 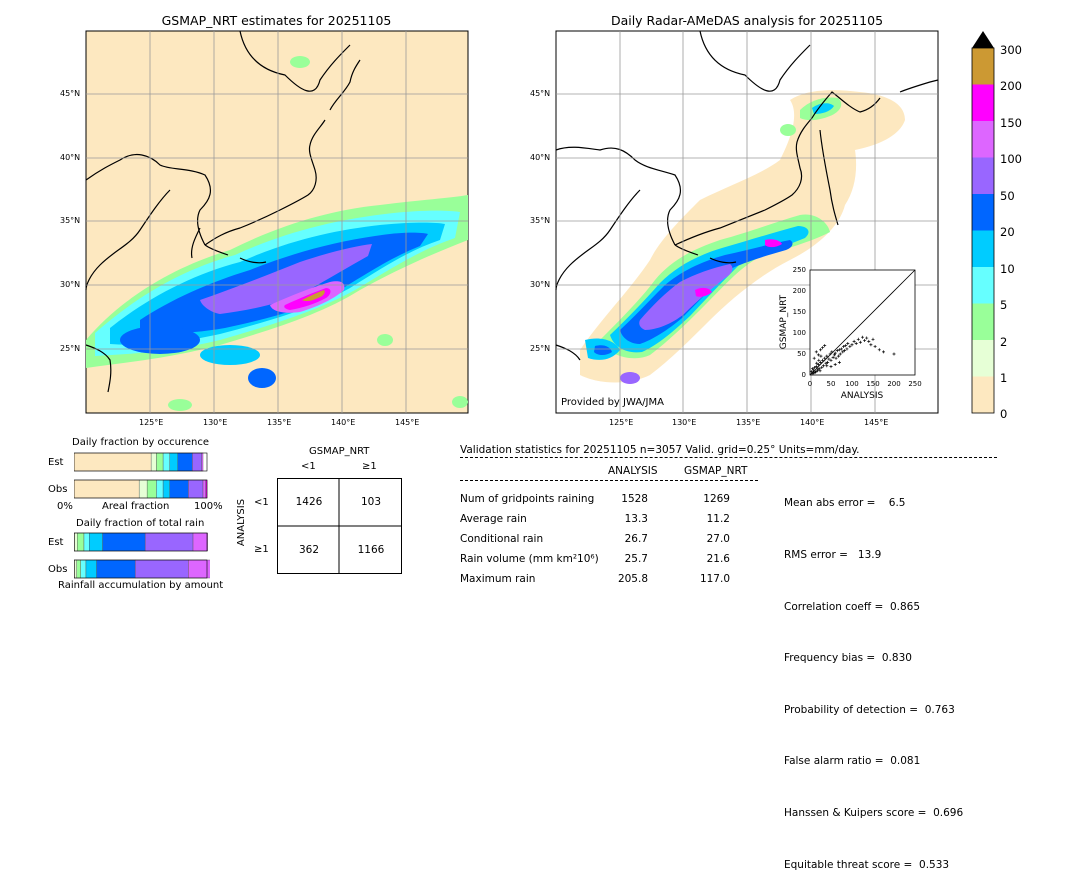 I want to click on stat-gsmap: 11.2, so click(x=718, y=519).